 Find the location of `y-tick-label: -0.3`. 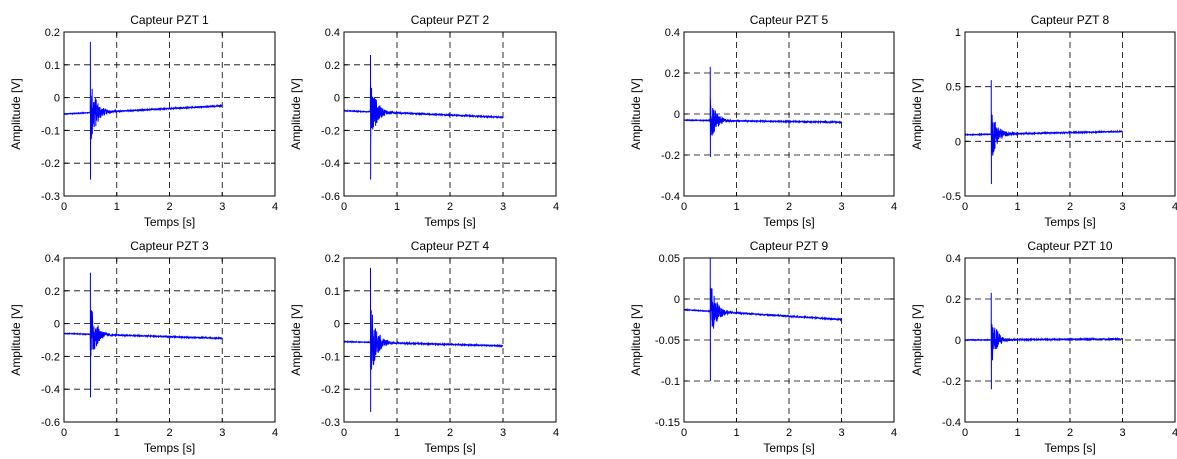

y-tick-label: -0.3 is located at coordinates (50, 197).